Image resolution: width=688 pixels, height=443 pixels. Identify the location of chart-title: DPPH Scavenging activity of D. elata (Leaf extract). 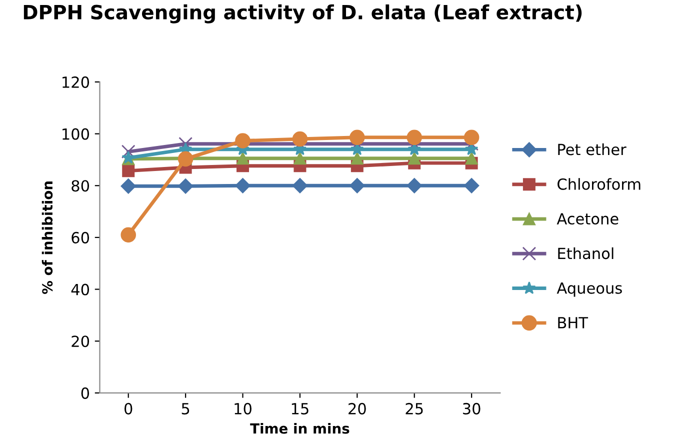
(303, 14).